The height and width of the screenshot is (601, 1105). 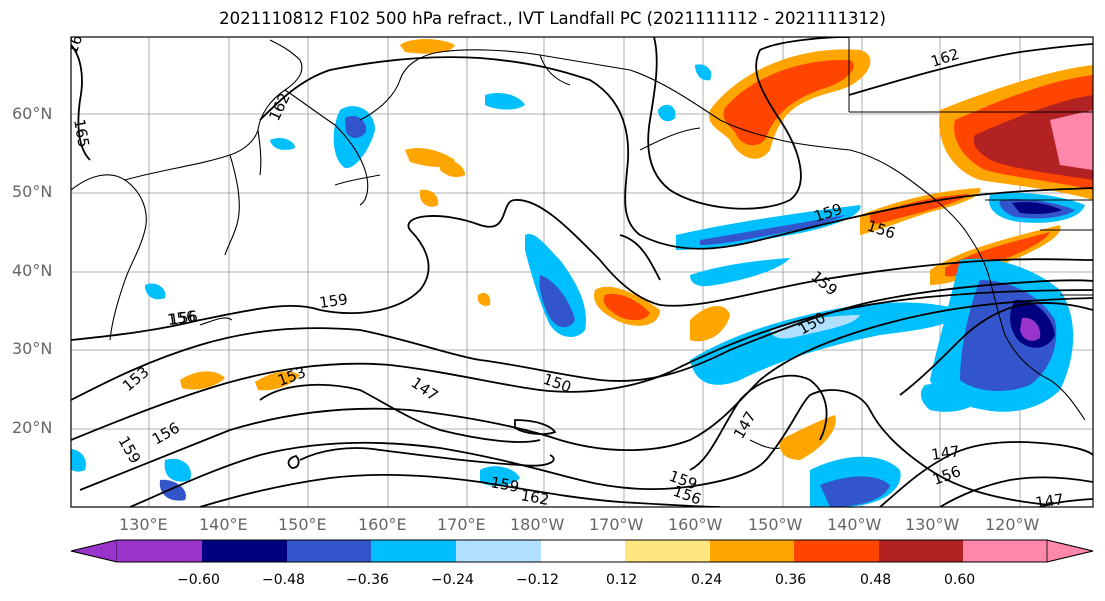 What do you see at coordinates (775, 524) in the screenshot?
I see `lon-label: 150°W` at bounding box center [775, 524].